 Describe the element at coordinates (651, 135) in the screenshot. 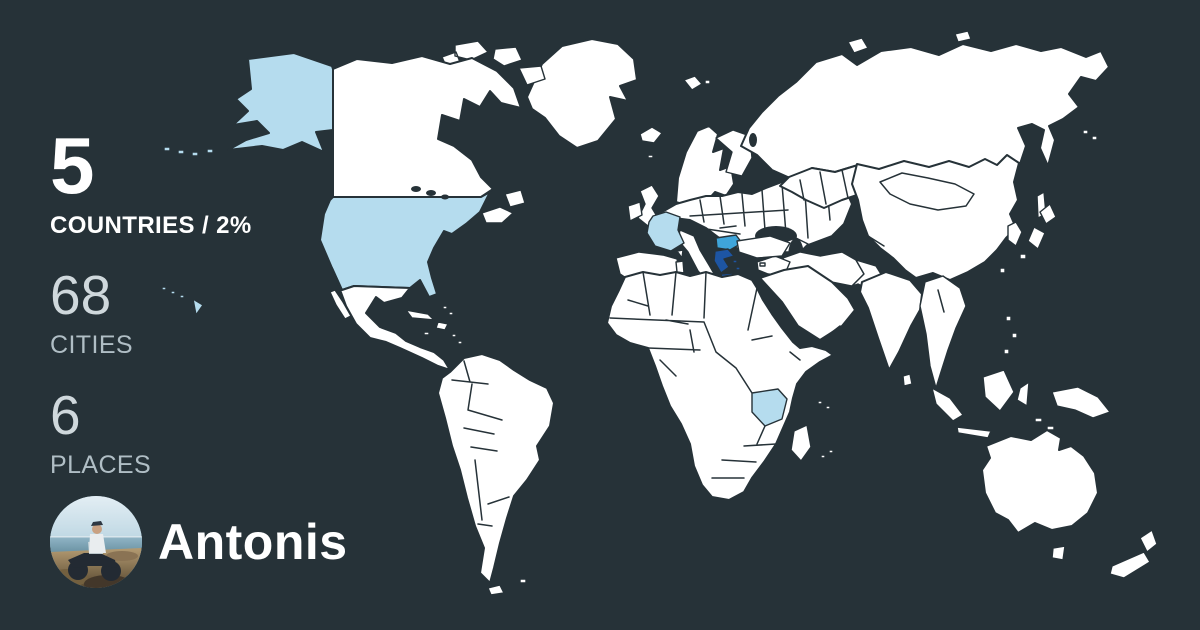

I see `land-iceland` at that location.